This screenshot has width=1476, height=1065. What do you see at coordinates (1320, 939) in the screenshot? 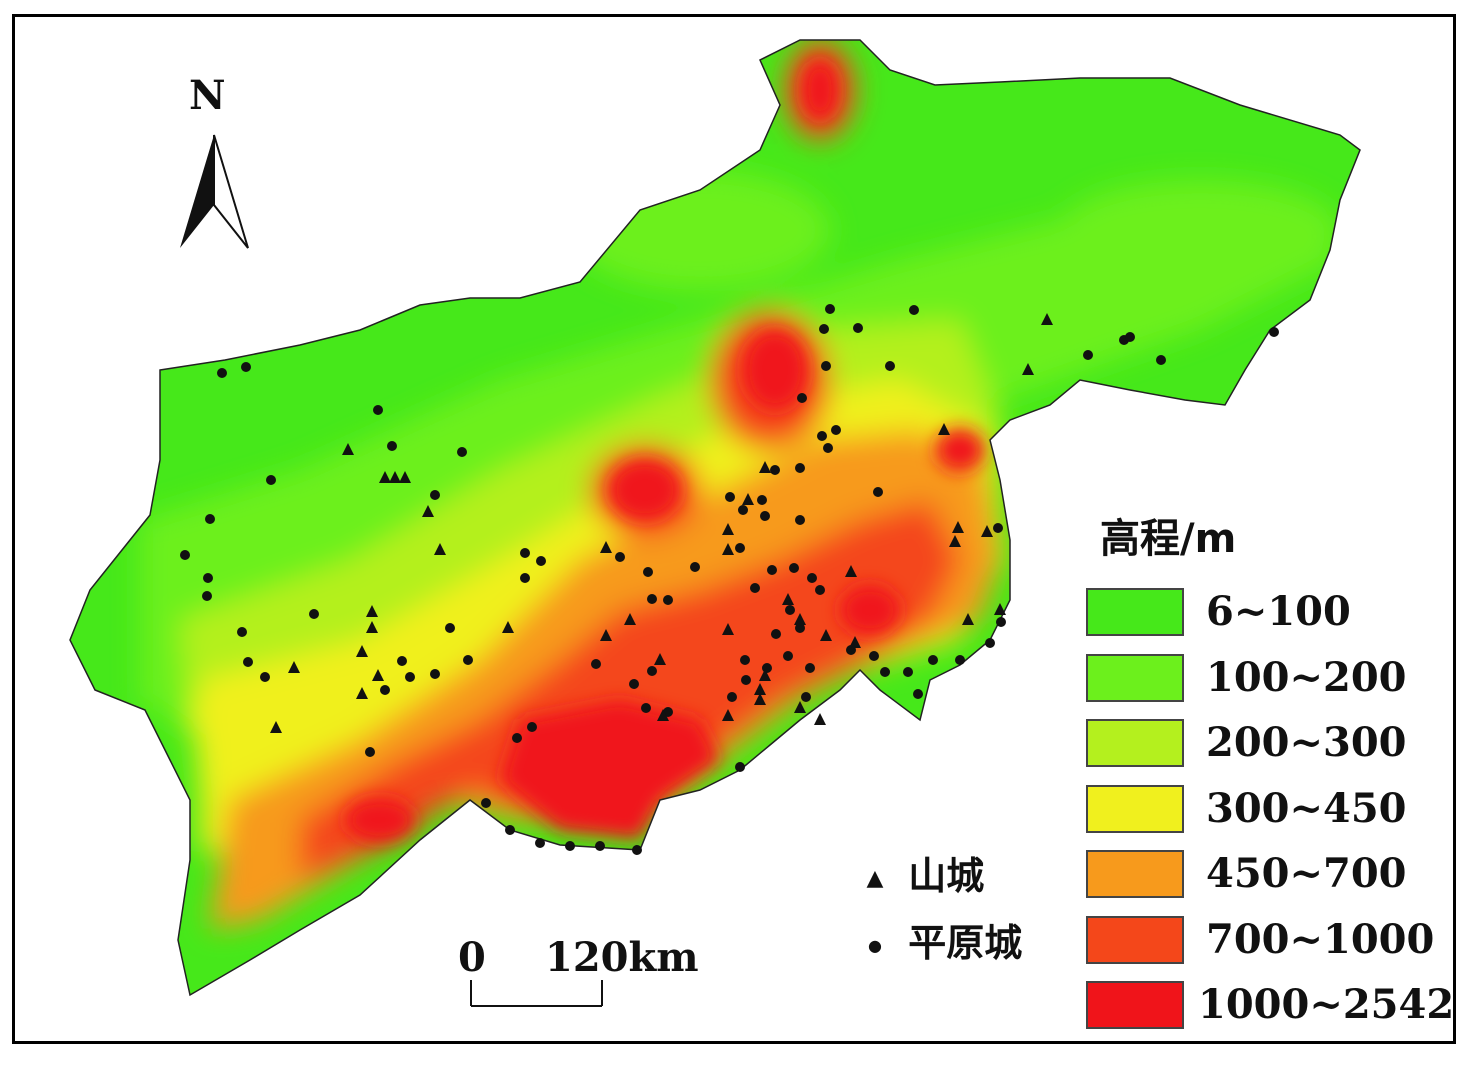
I see `legend-label: 700~1000` at bounding box center [1320, 939].